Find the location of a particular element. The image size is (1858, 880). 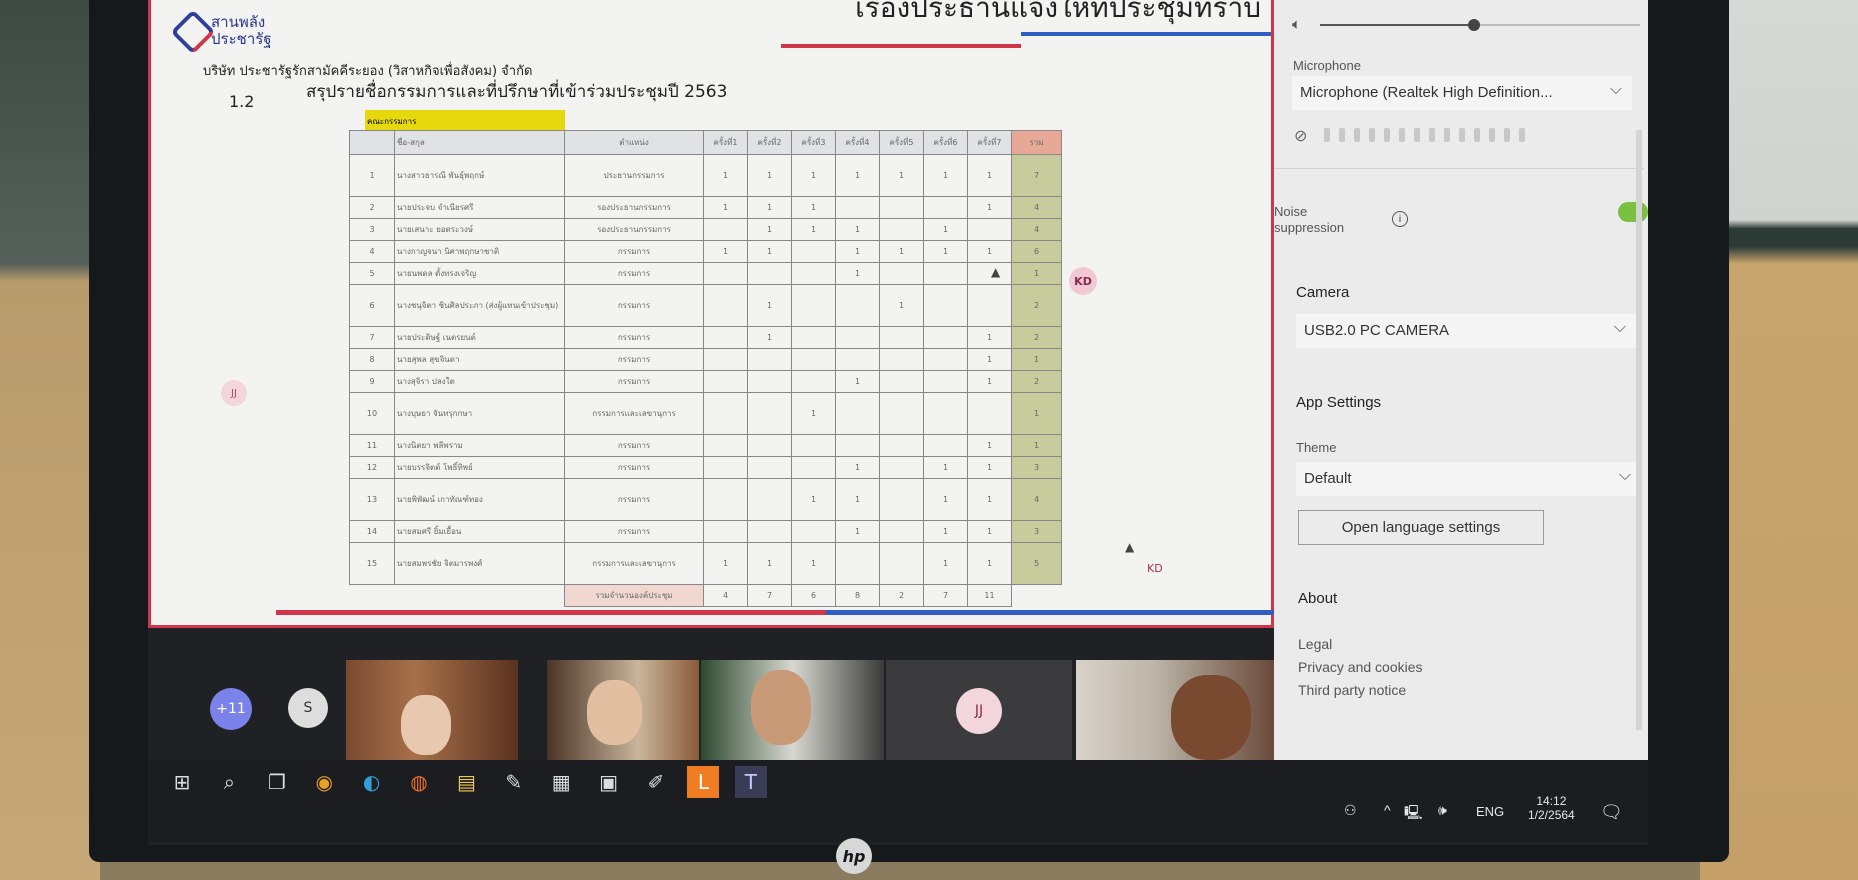

speaker-icon: 🔈︎ is located at coordinates (1297, 24).